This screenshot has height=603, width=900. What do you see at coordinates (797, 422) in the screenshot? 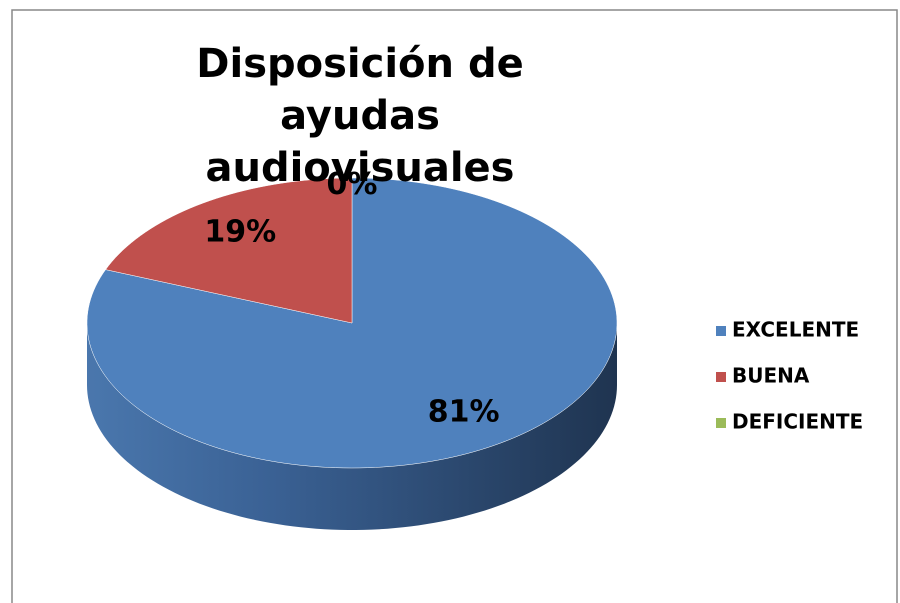
I see `legend-label: DEFICIENTE` at bounding box center [797, 422].